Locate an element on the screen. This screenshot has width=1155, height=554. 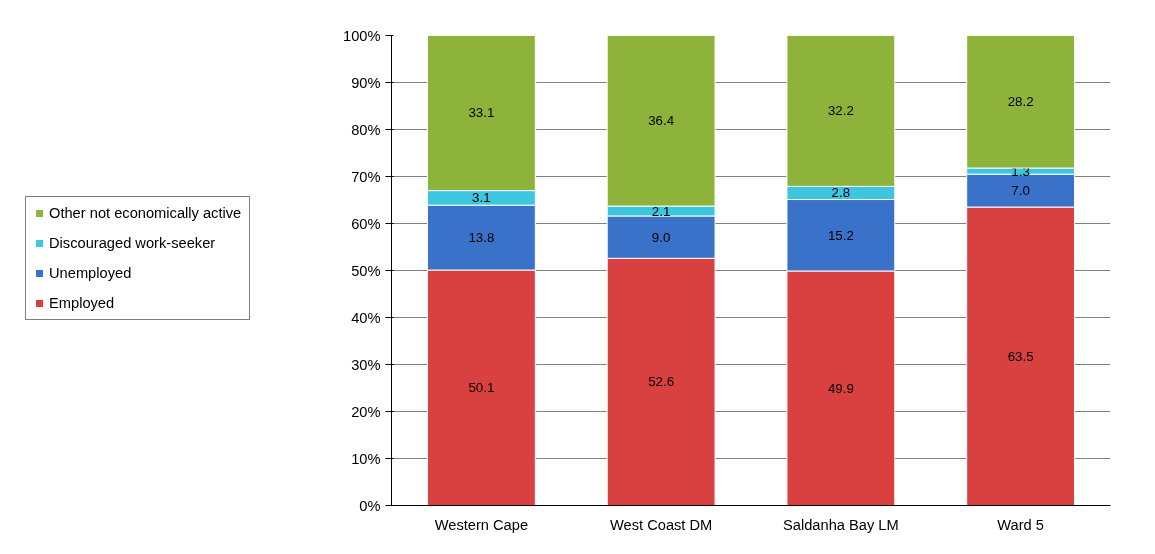
x-tick-label: West Coast DM is located at coordinates (661, 524).